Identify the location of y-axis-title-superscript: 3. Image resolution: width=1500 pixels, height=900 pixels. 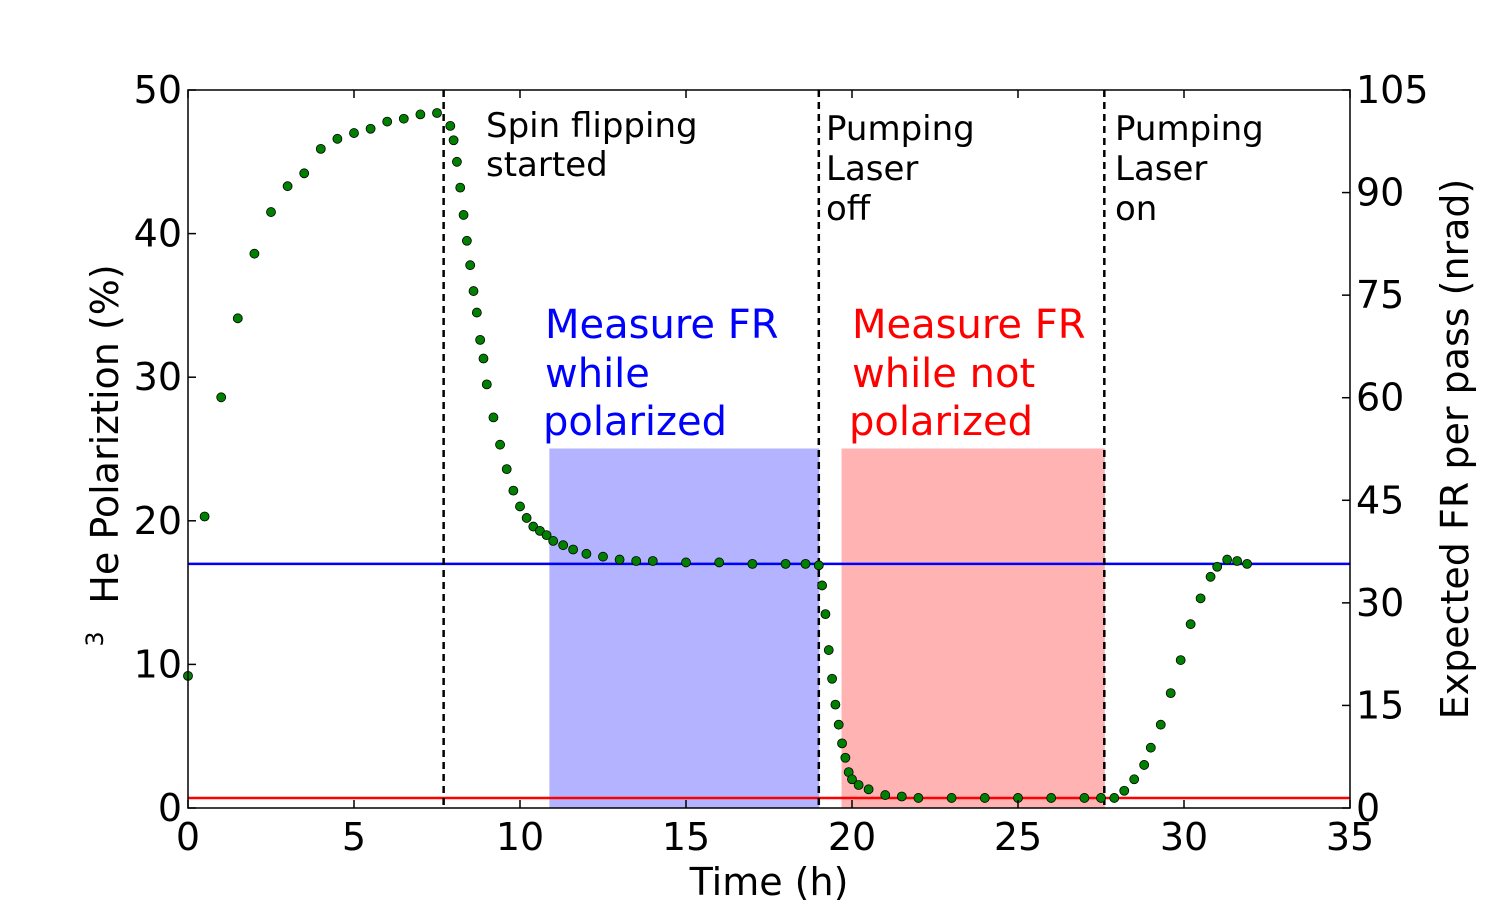
(95, 638).